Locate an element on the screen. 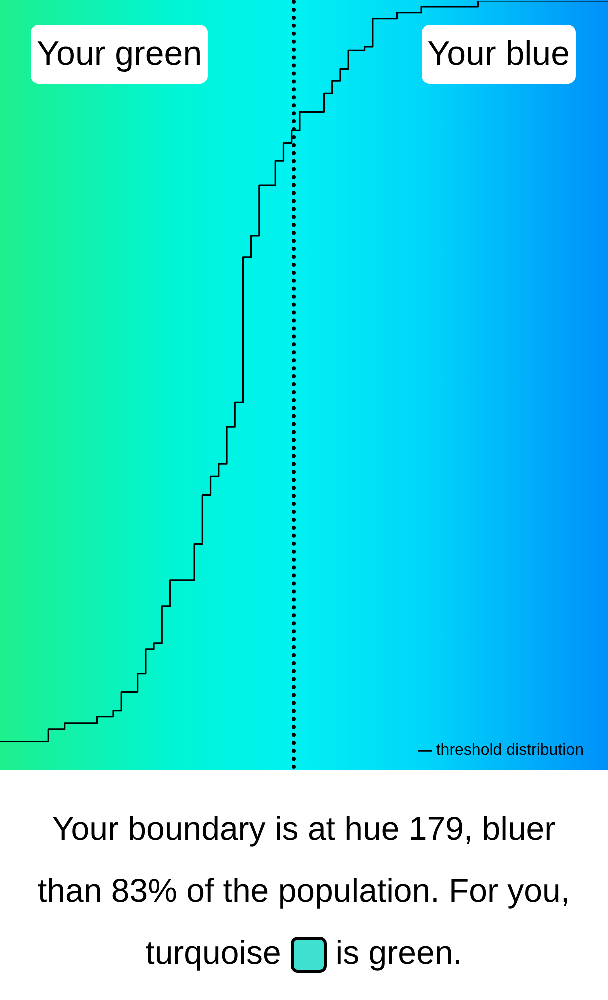  annotation: Your blue is located at coordinates (499, 54).